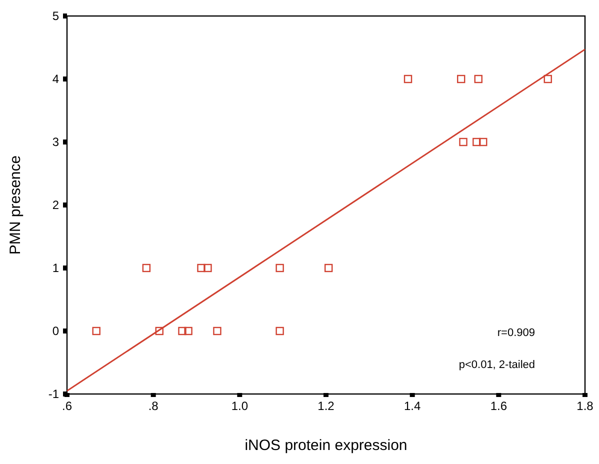  Describe the element at coordinates (67, 406) in the screenshot. I see `x-tick-label: .6` at that location.